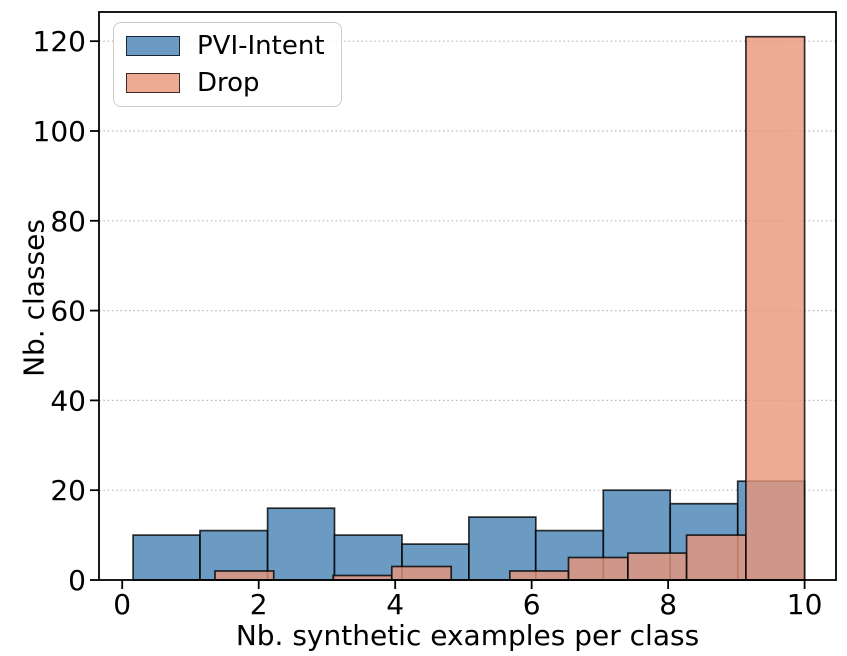 The height and width of the screenshot is (656, 847). Describe the element at coordinates (59, 41) in the screenshot. I see `y-tick-label-120: 120` at that location.